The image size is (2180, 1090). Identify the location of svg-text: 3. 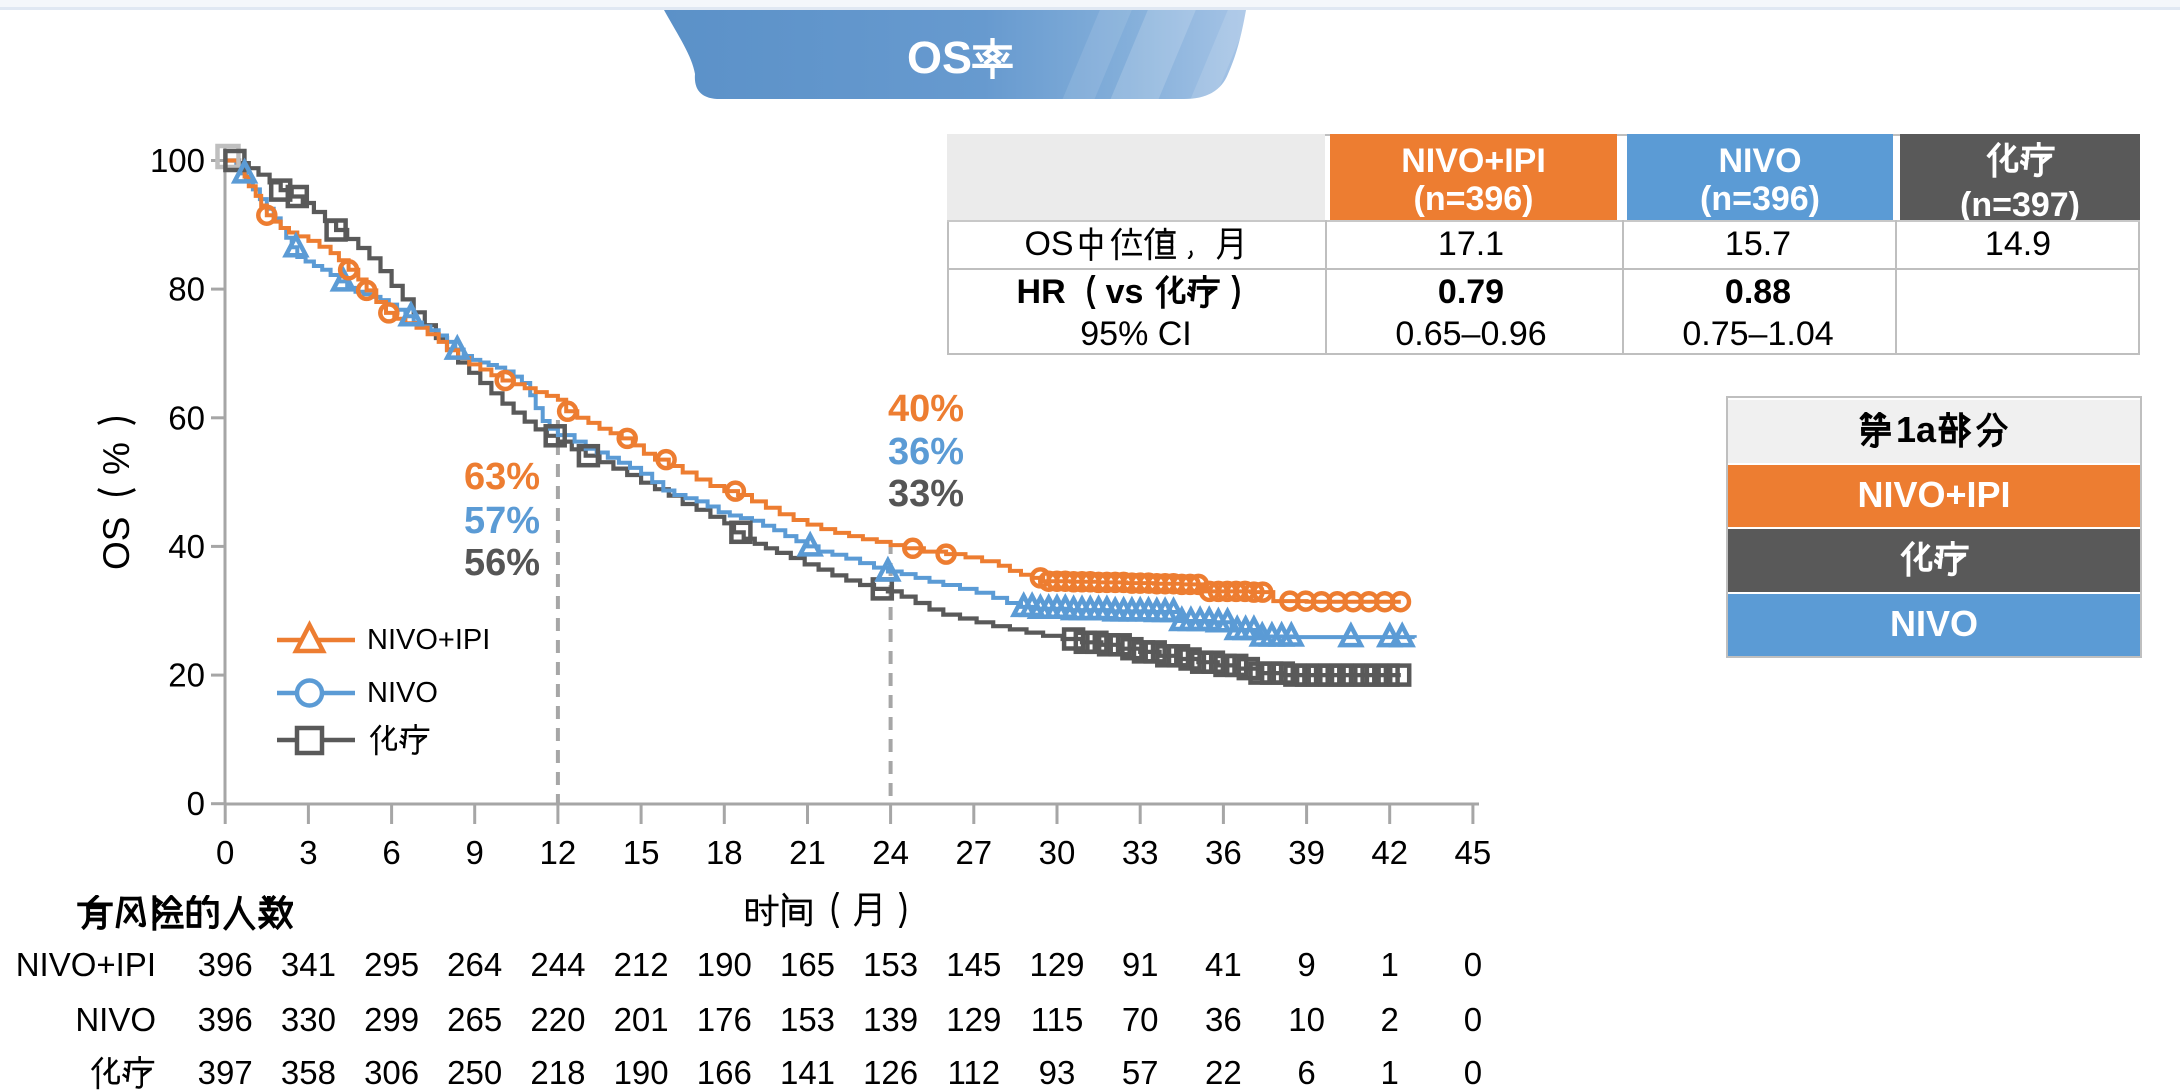
(308, 852).